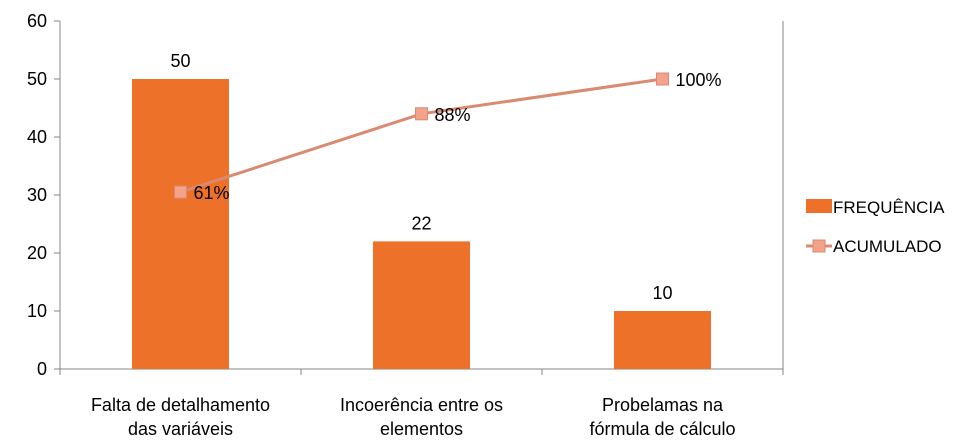  I want to click on cumulative-data-label: 61%, so click(212, 193).